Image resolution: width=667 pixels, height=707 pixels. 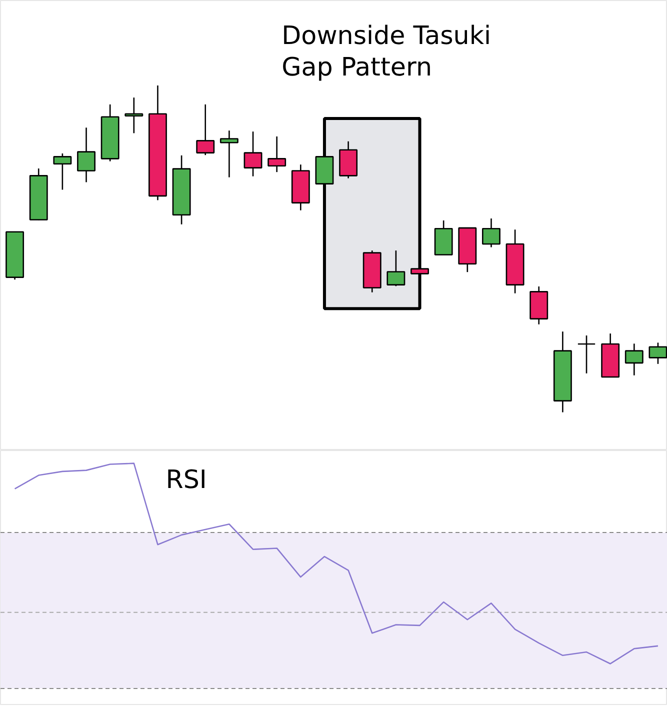 I want to click on text: Downside Tasuki Gap Pattern, so click(x=387, y=51).